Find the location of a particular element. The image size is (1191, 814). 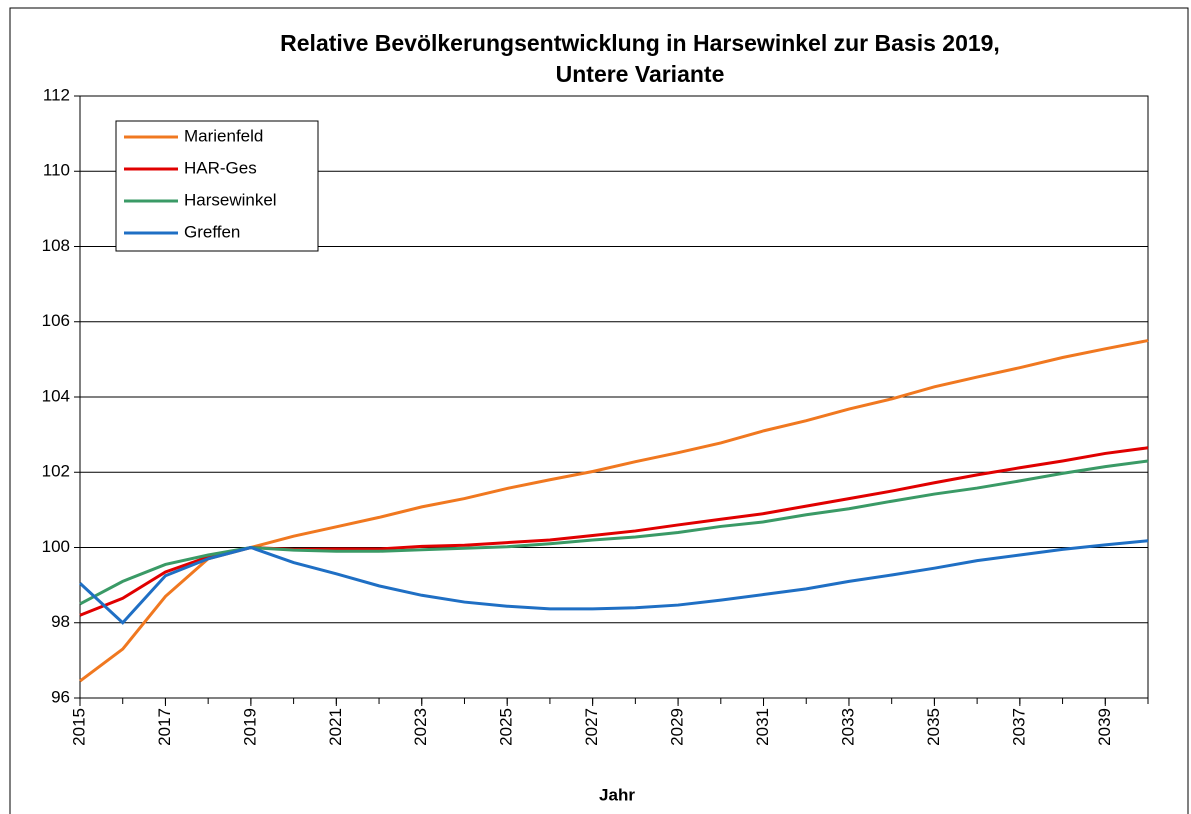

y-tick-label: 112 is located at coordinates (56, 94).